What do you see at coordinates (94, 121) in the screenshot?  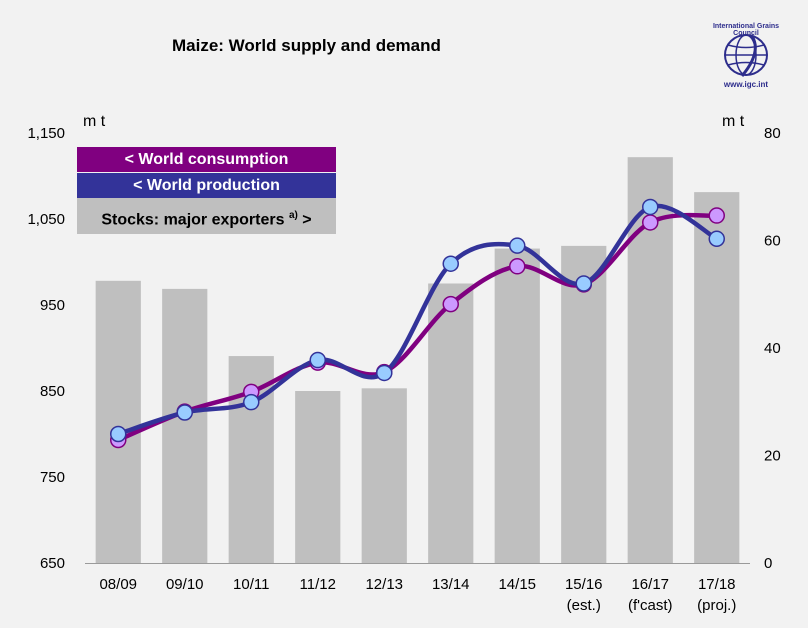 I see `left-axis-unit: m t` at bounding box center [94, 121].